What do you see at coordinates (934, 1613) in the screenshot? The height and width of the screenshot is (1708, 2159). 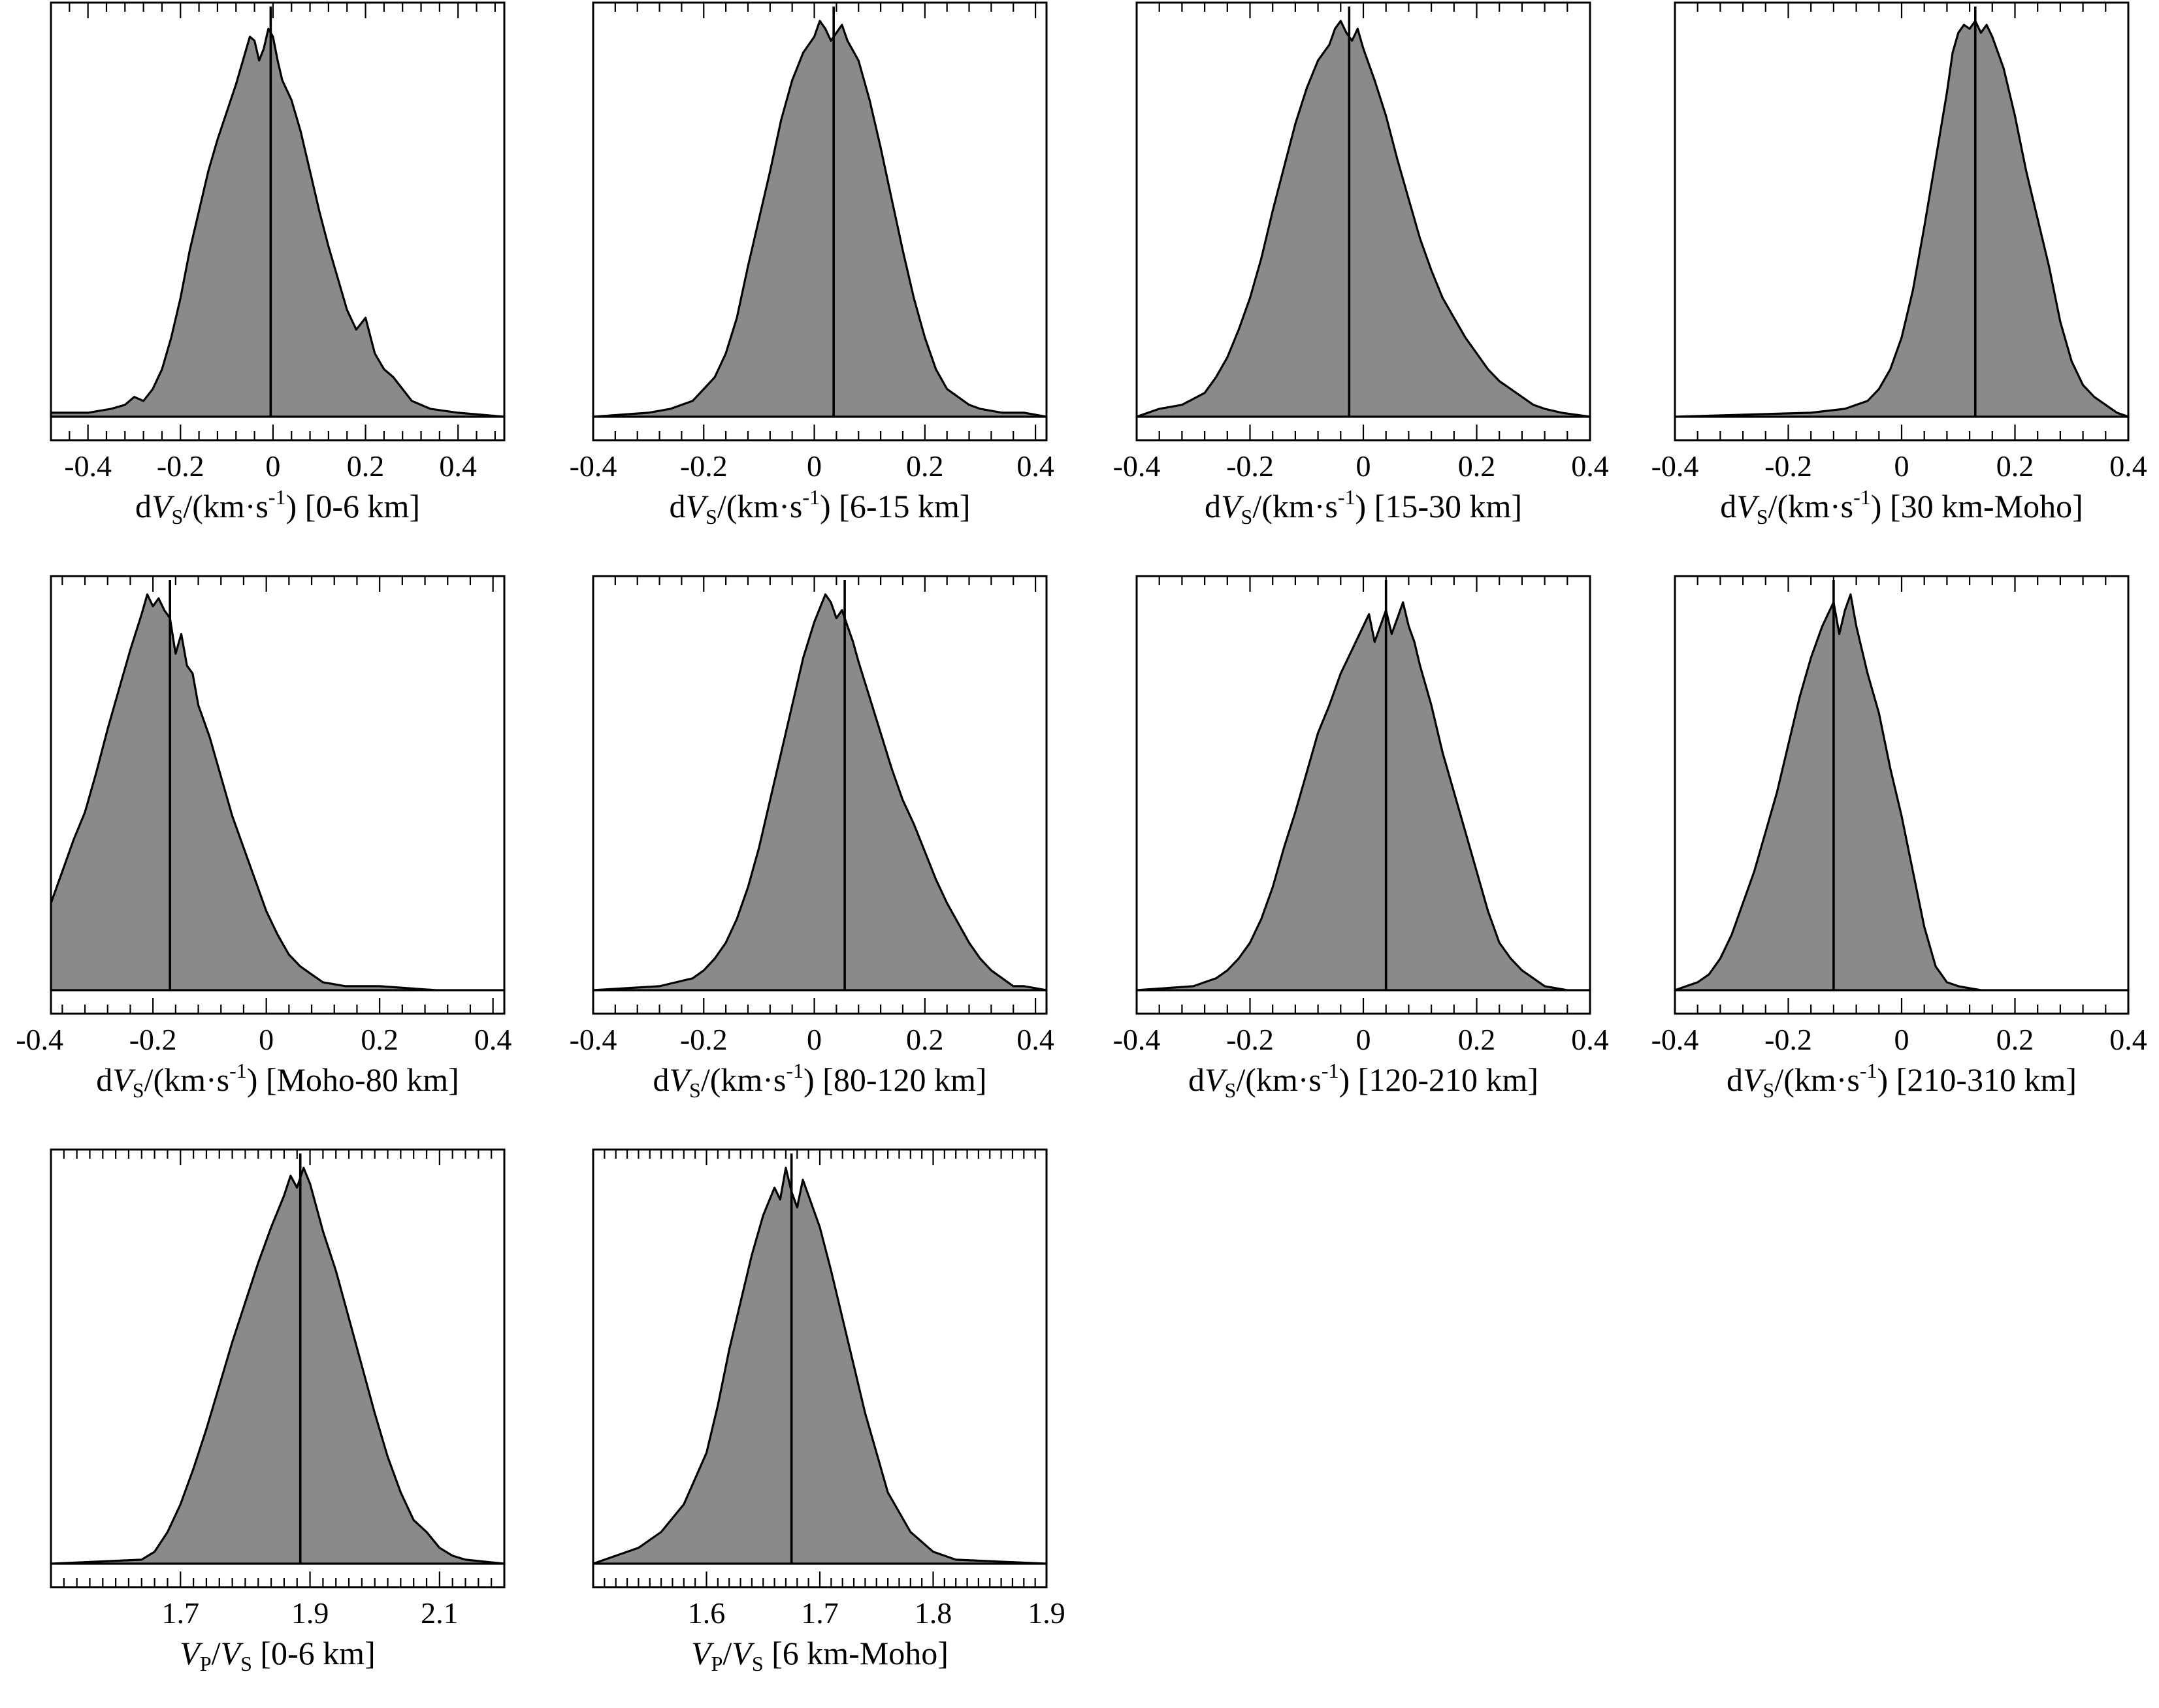 I see `tick-label: 1.8` at bounding box center [934, 1613].